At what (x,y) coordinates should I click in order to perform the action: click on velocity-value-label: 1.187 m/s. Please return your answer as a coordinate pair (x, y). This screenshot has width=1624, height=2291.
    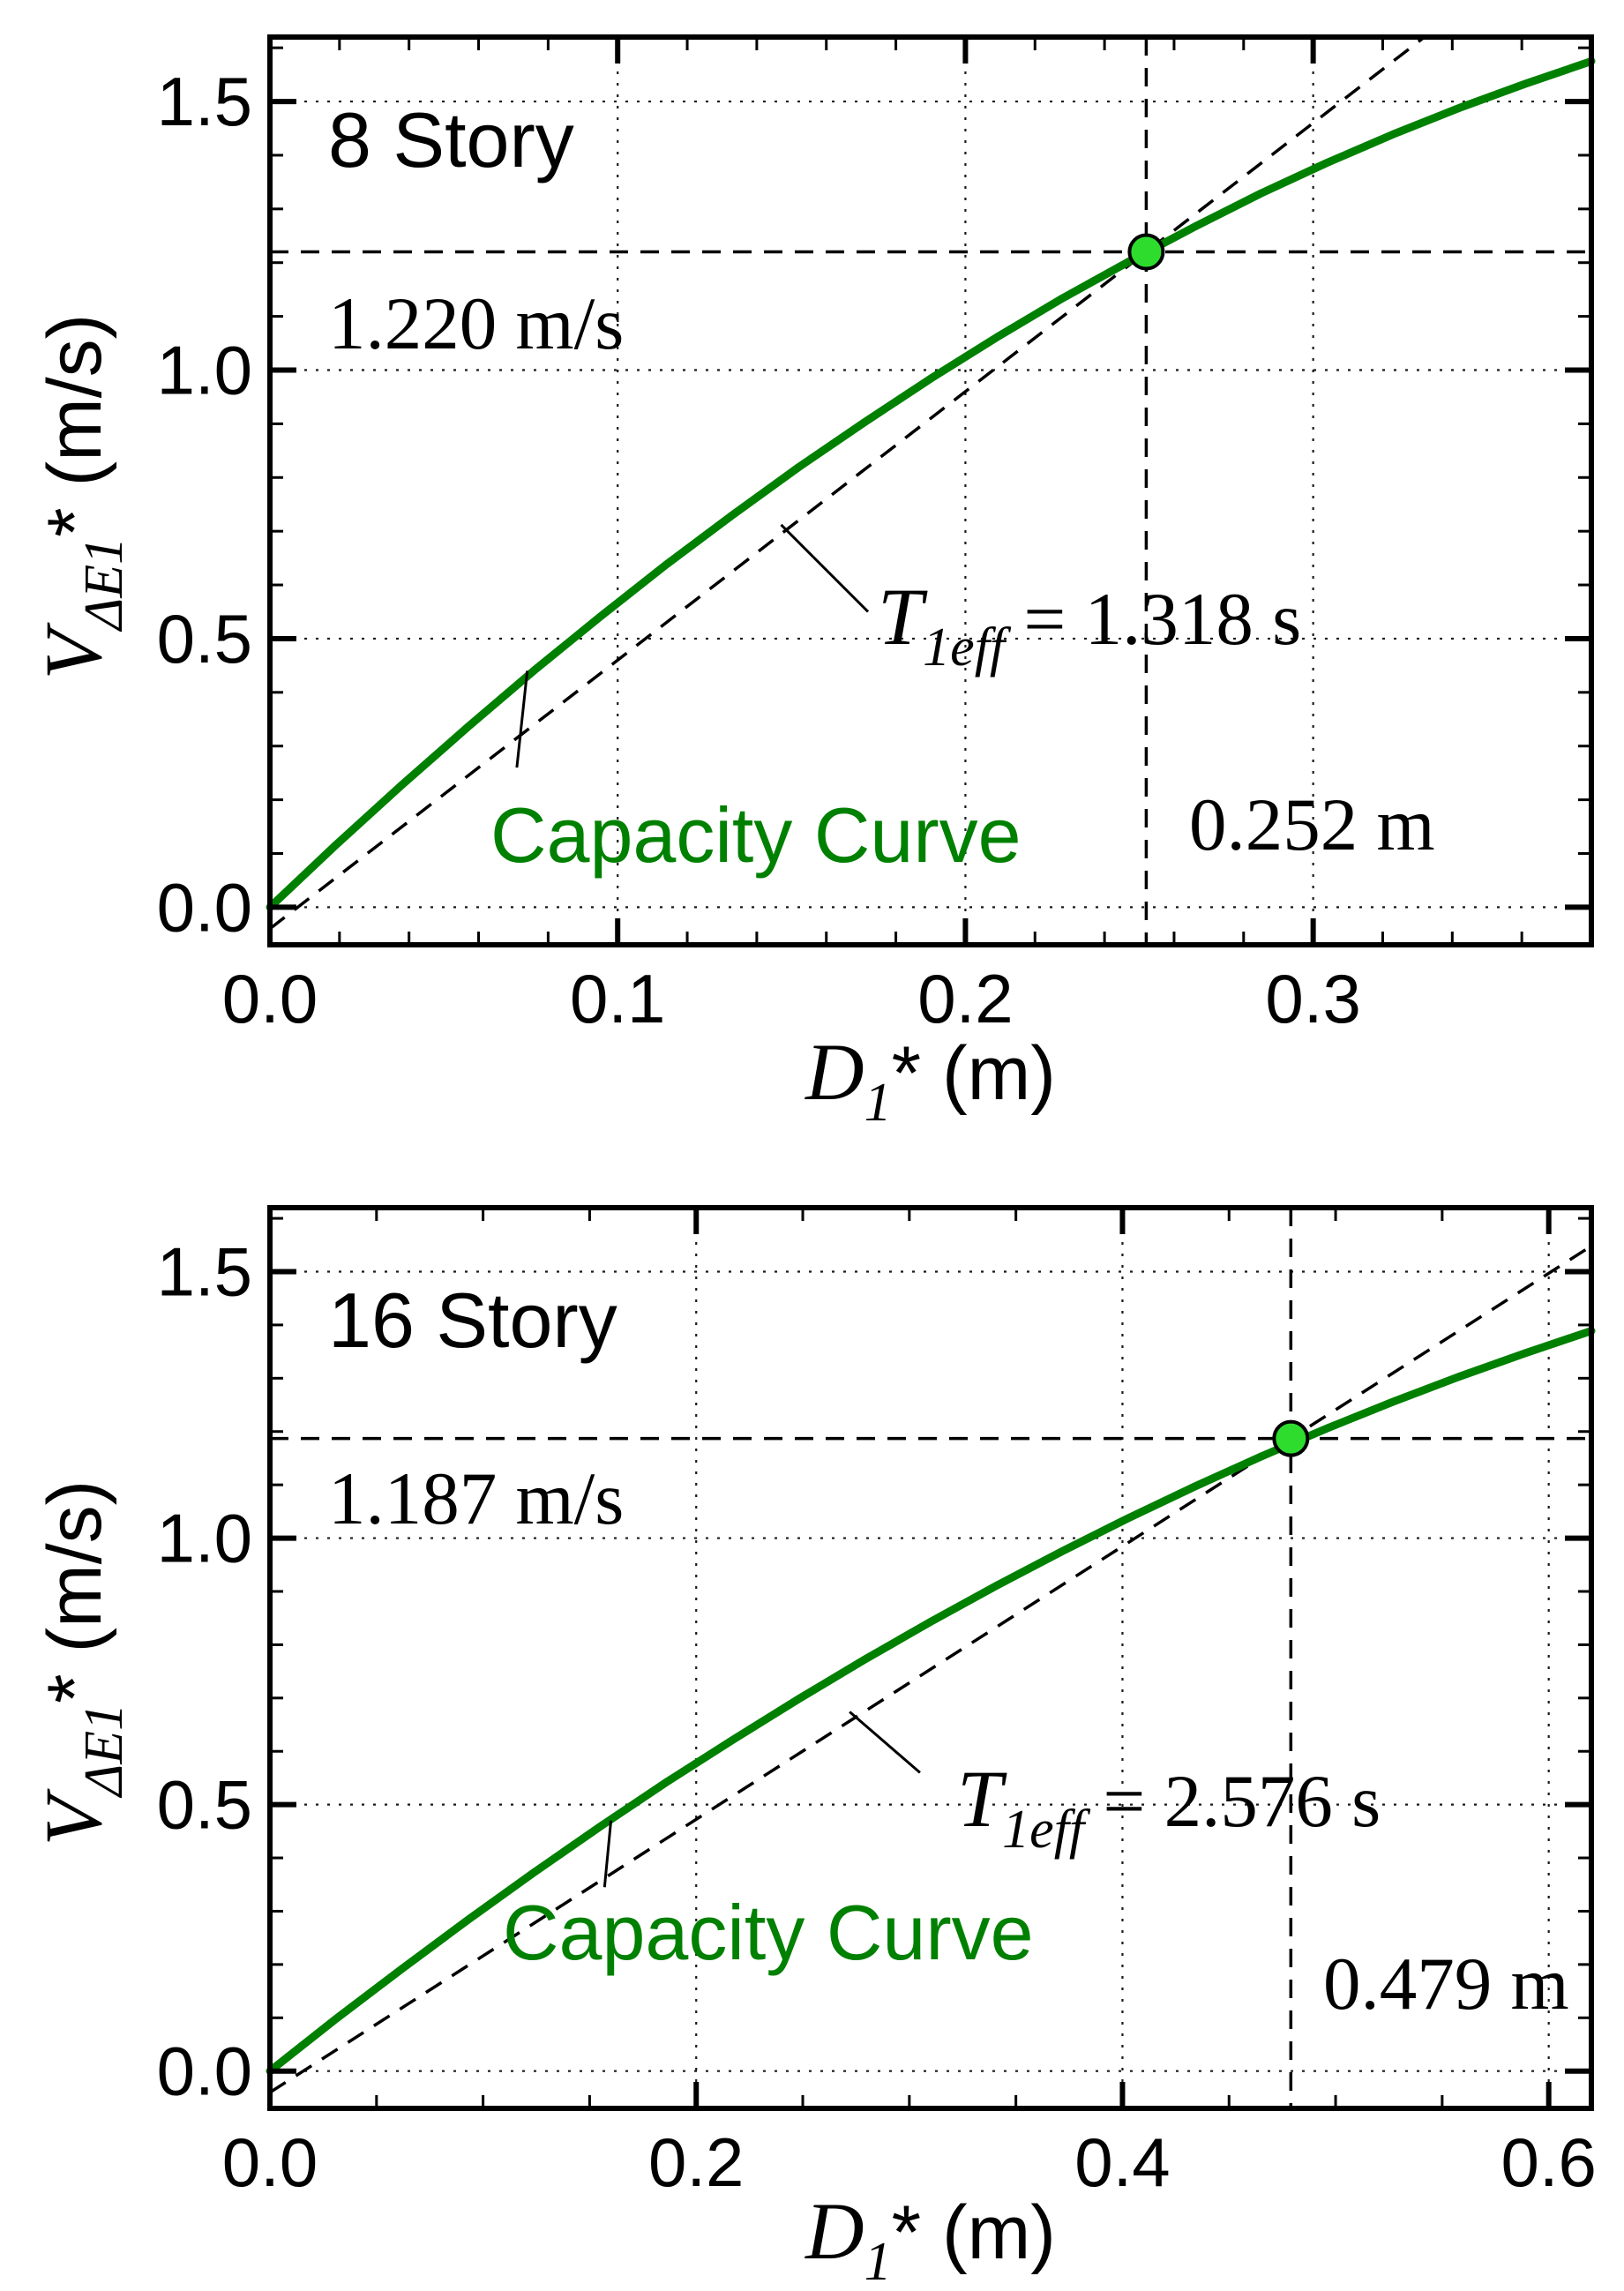
    Looking at the image, I should click on (476, 1498).